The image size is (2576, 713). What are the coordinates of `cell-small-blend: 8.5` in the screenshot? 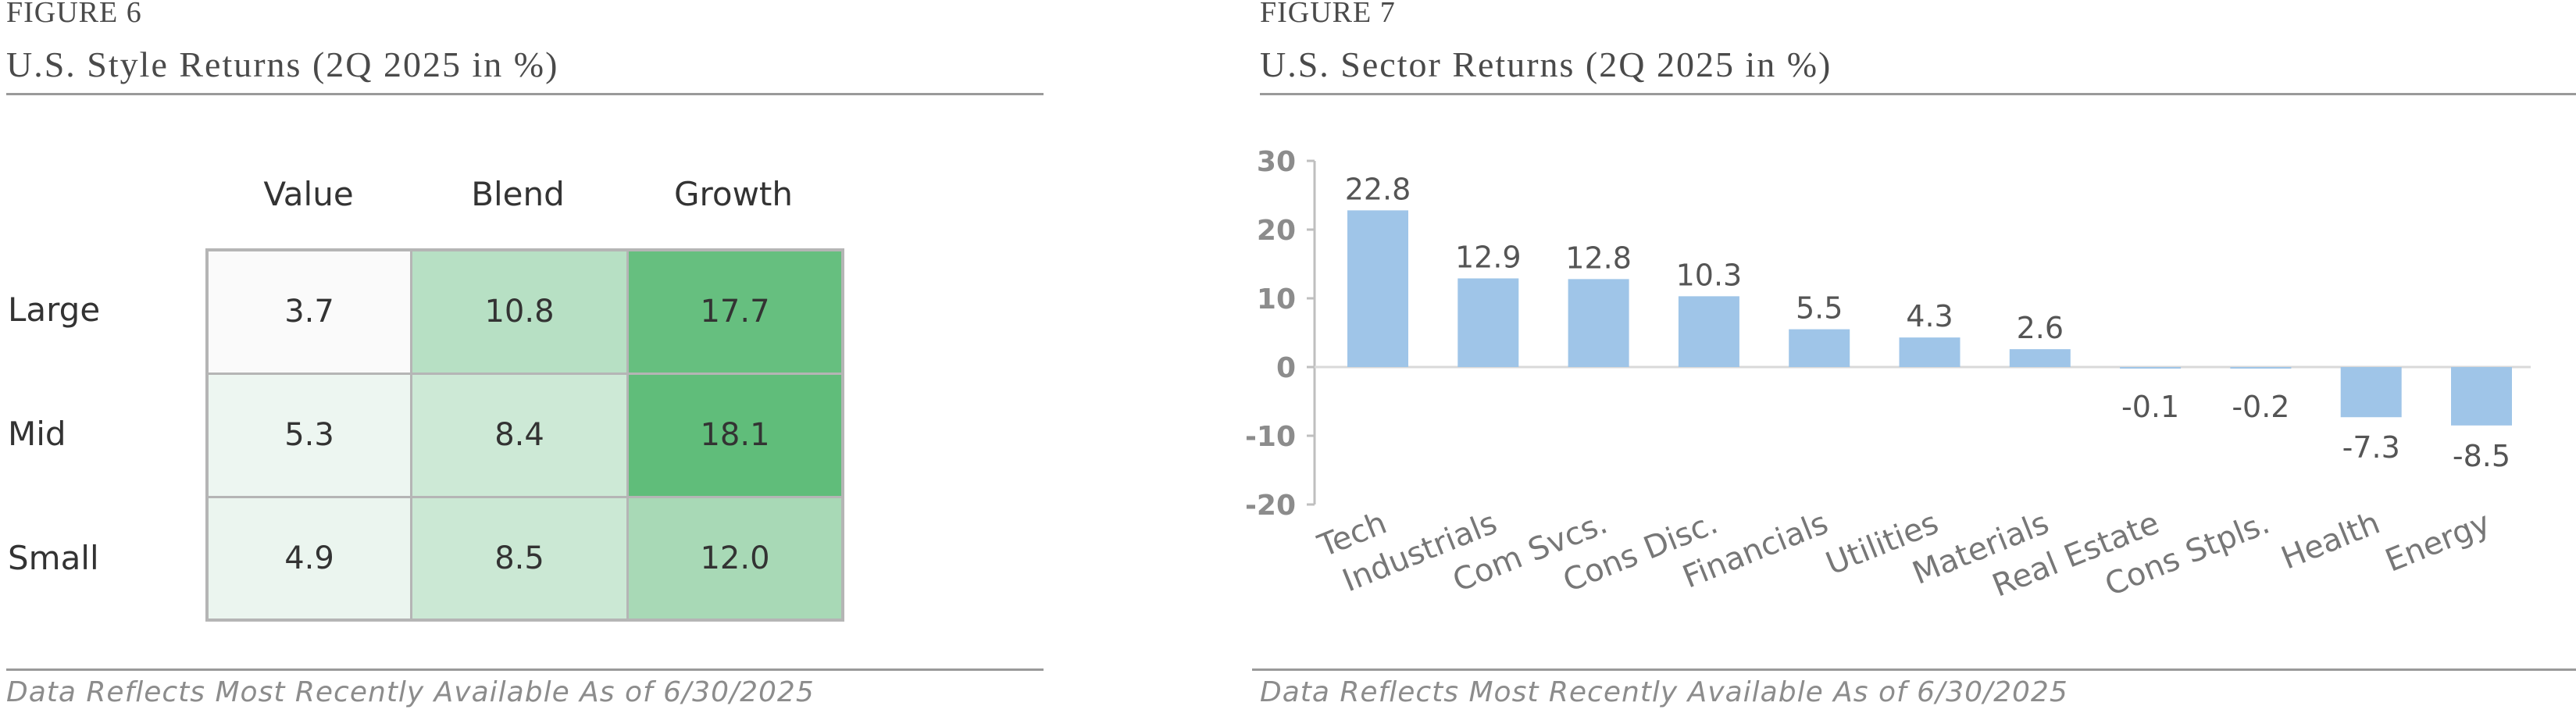 It's located at (519, 558).